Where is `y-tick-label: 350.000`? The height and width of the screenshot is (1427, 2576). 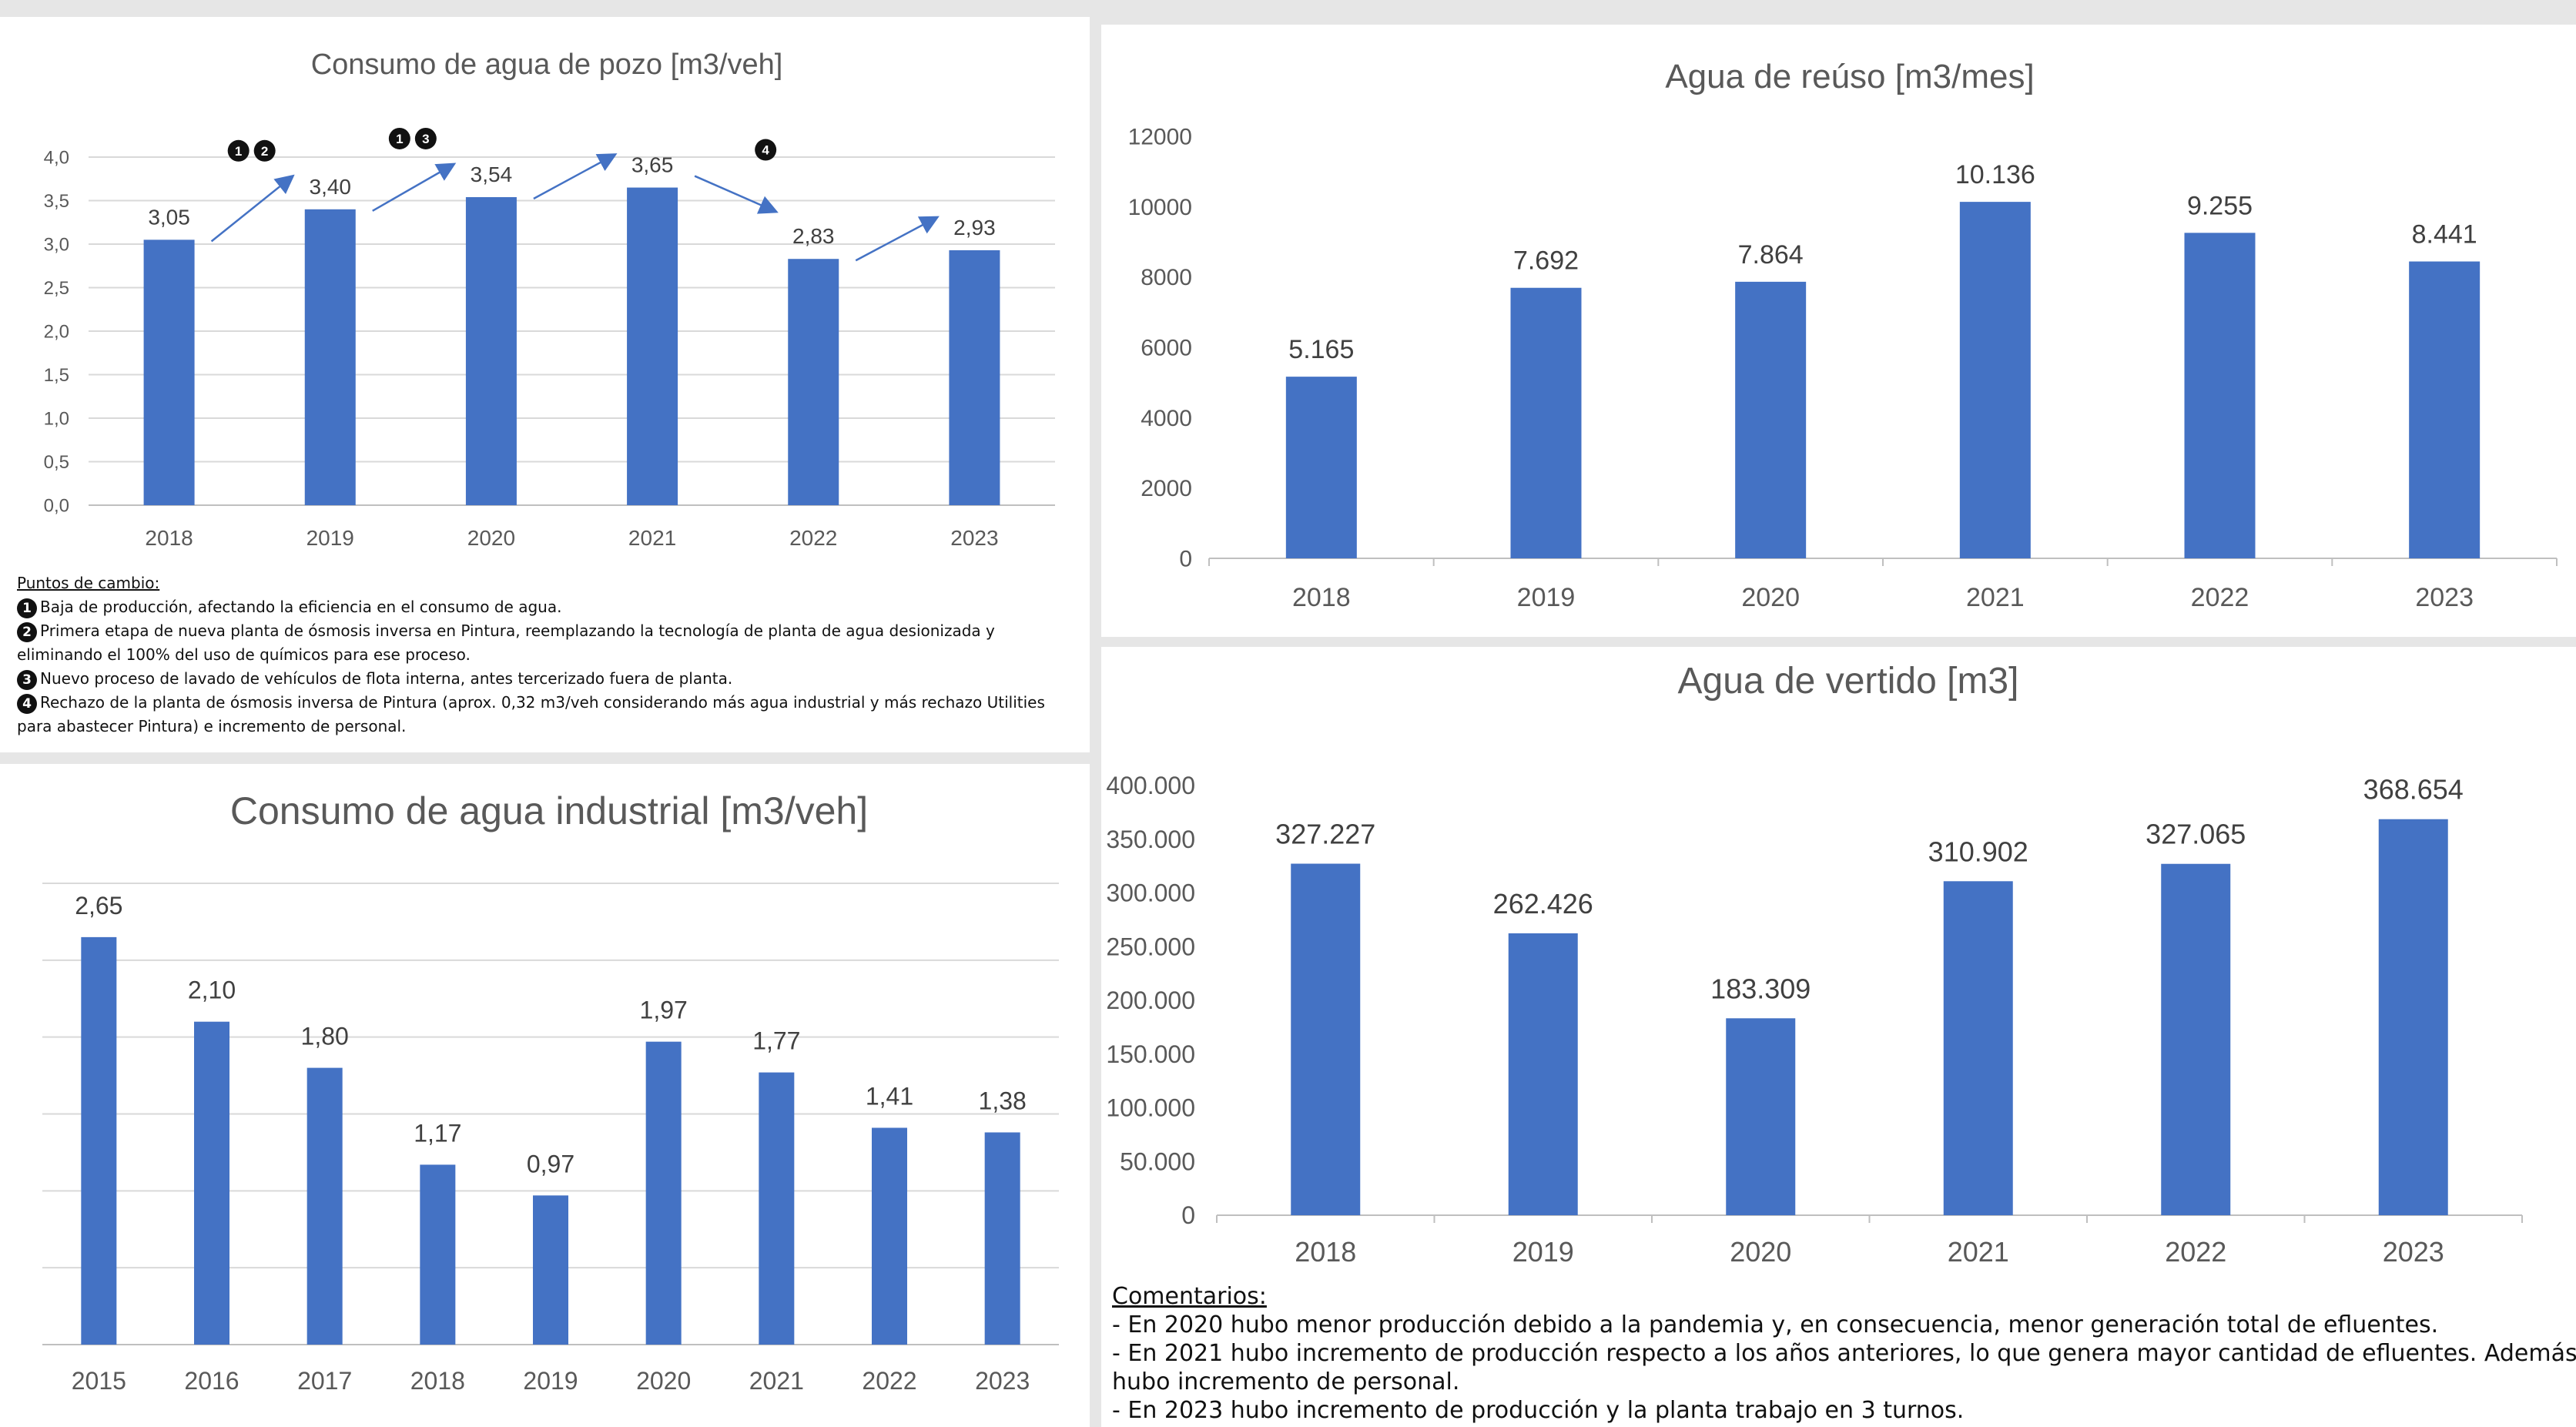 y-tick-label: 350.000 is located at coordinates (1150, 840).